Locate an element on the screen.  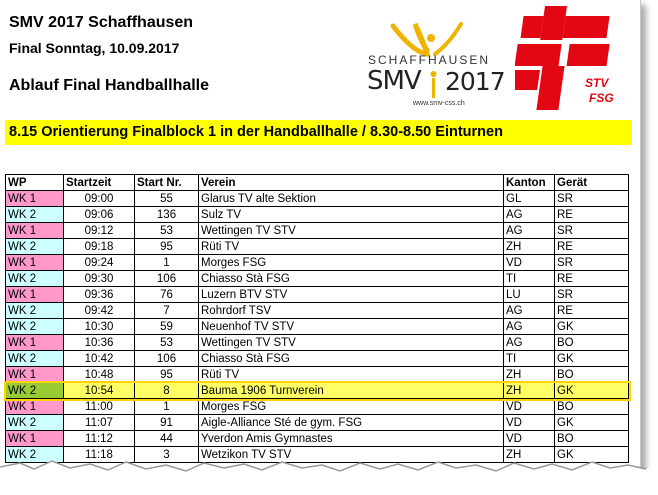
table-row: WK 1 10:36 53 Wettingen TV STV AG BO is located at coordinates (317, 342).